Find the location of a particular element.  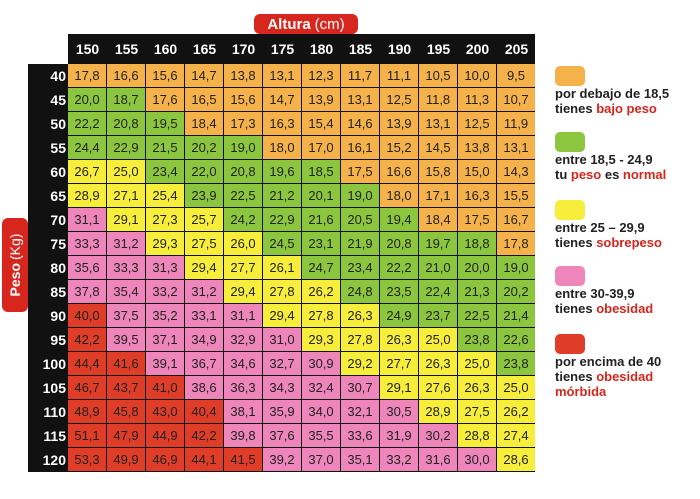

bmi-cell: 9,5 is located at coordinates (516, 75).